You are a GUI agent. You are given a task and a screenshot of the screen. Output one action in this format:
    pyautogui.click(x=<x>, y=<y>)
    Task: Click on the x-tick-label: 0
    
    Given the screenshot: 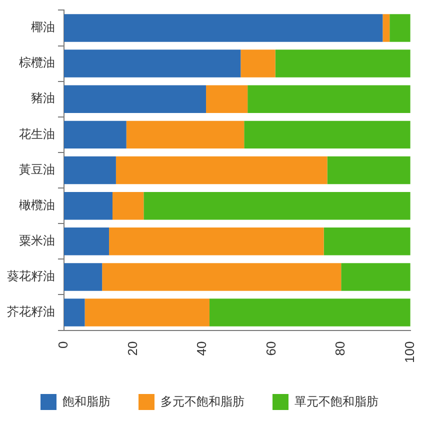 What is the action you would take?
    pyautogui.click(x=63, y=345)
    